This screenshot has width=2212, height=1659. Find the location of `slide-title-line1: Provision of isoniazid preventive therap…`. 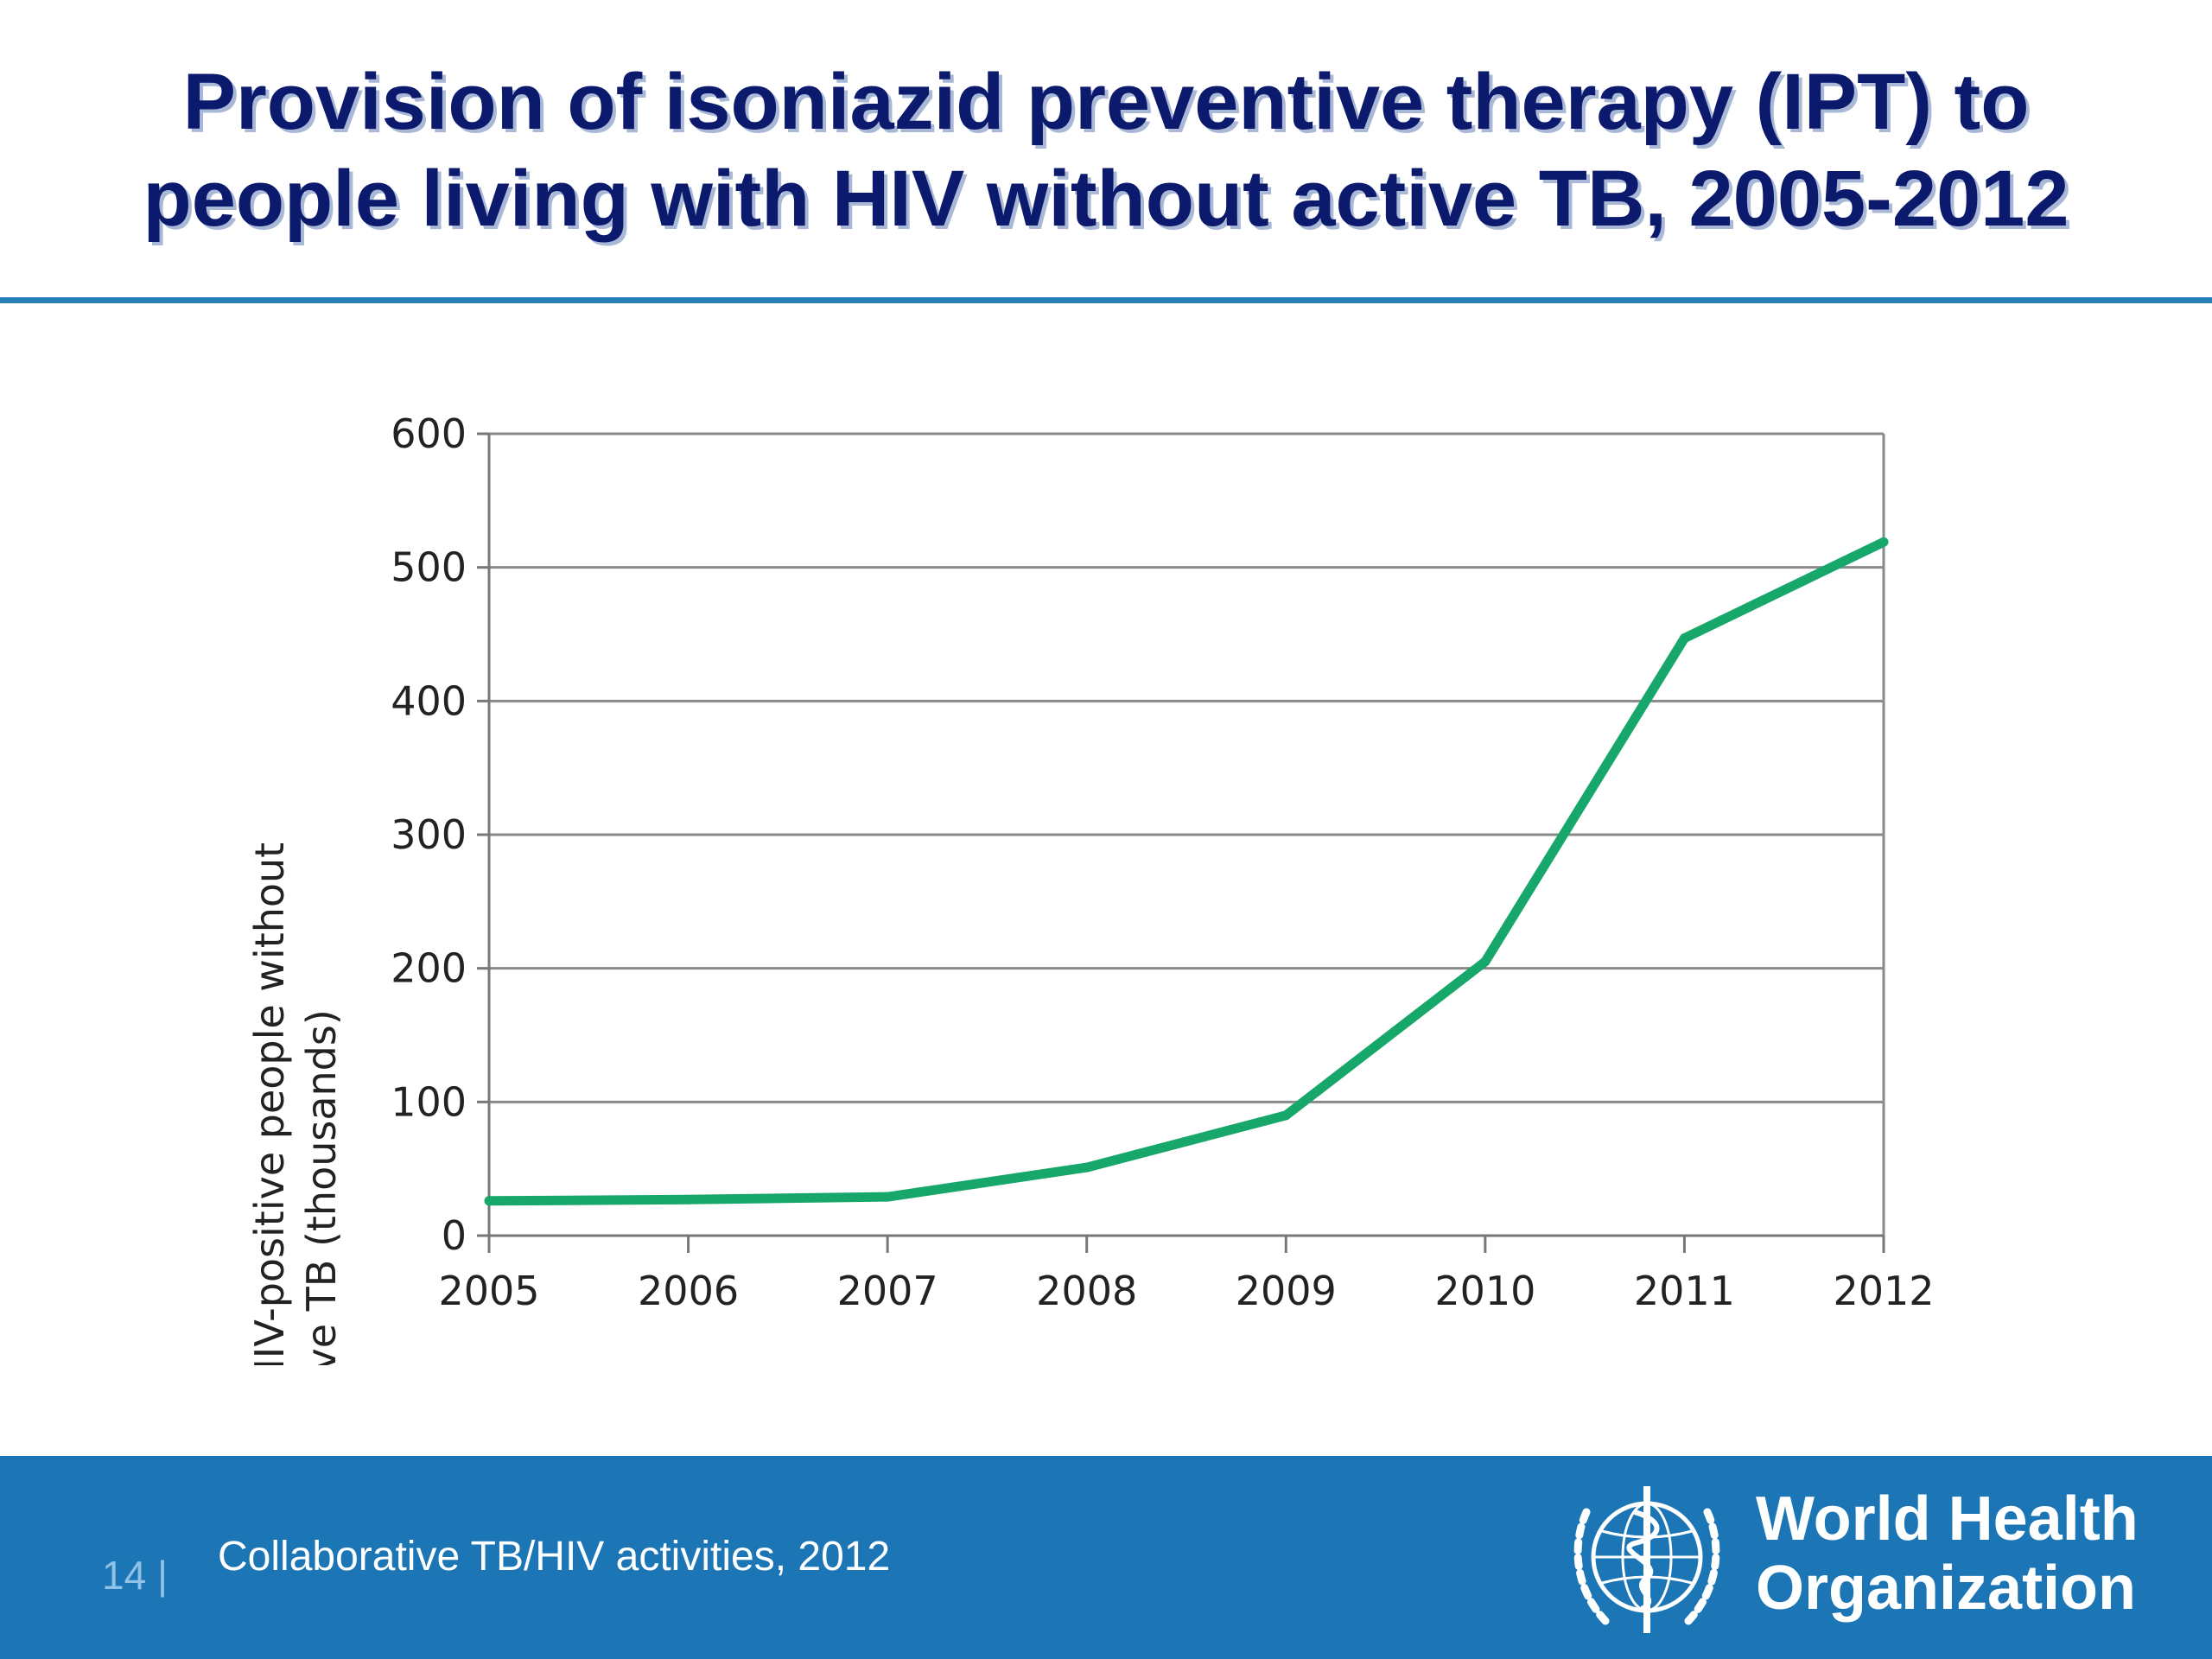

slide-title-line1: Provision of isoniazid preventive therap… is located at coordinates (1106, 102).